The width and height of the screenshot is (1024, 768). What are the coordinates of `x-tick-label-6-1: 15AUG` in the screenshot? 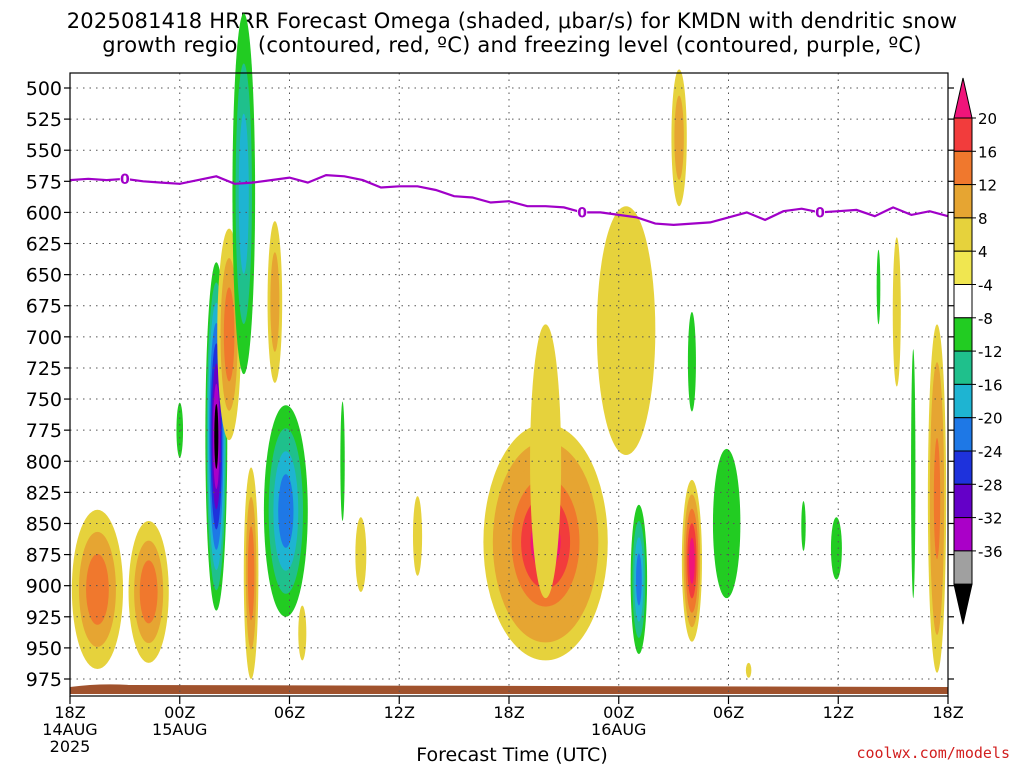 It's located at (179, 729).